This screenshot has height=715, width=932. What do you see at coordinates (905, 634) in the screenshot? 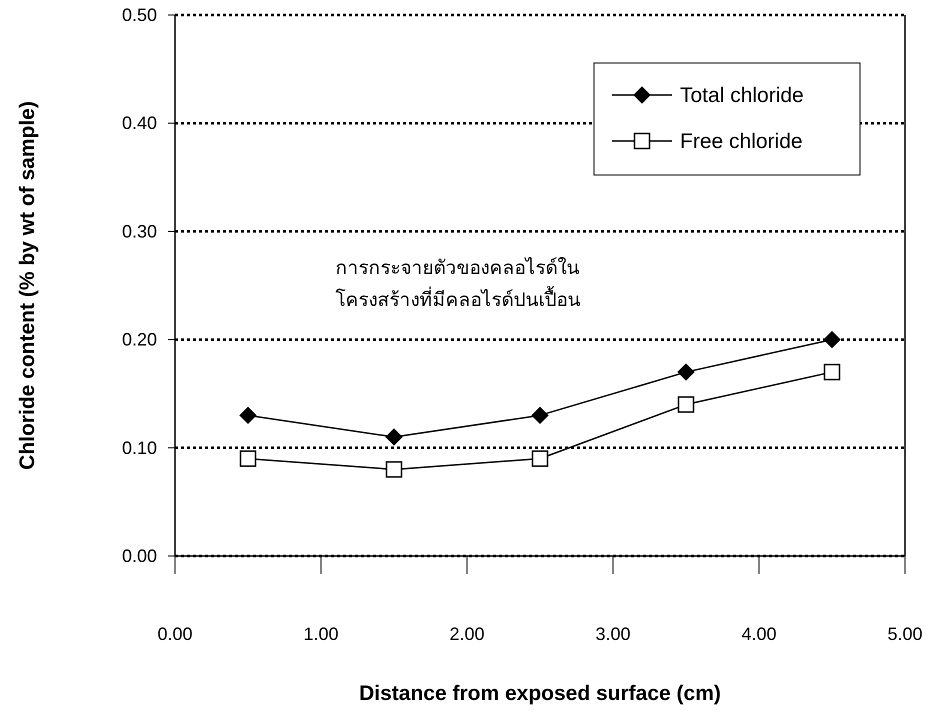
I see `x-tick-label: 5.00` at bounding box center [905, 634].